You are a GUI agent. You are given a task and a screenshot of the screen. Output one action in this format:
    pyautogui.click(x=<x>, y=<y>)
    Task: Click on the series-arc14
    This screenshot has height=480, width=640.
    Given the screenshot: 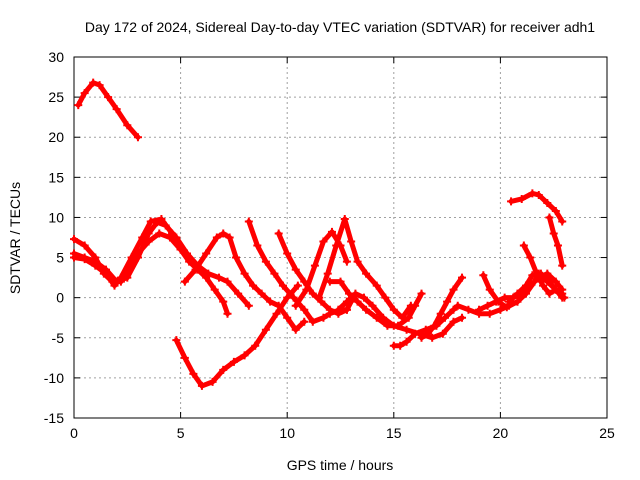 What is the action you would take?
    pyautogui.click(x=442, y=307)
    